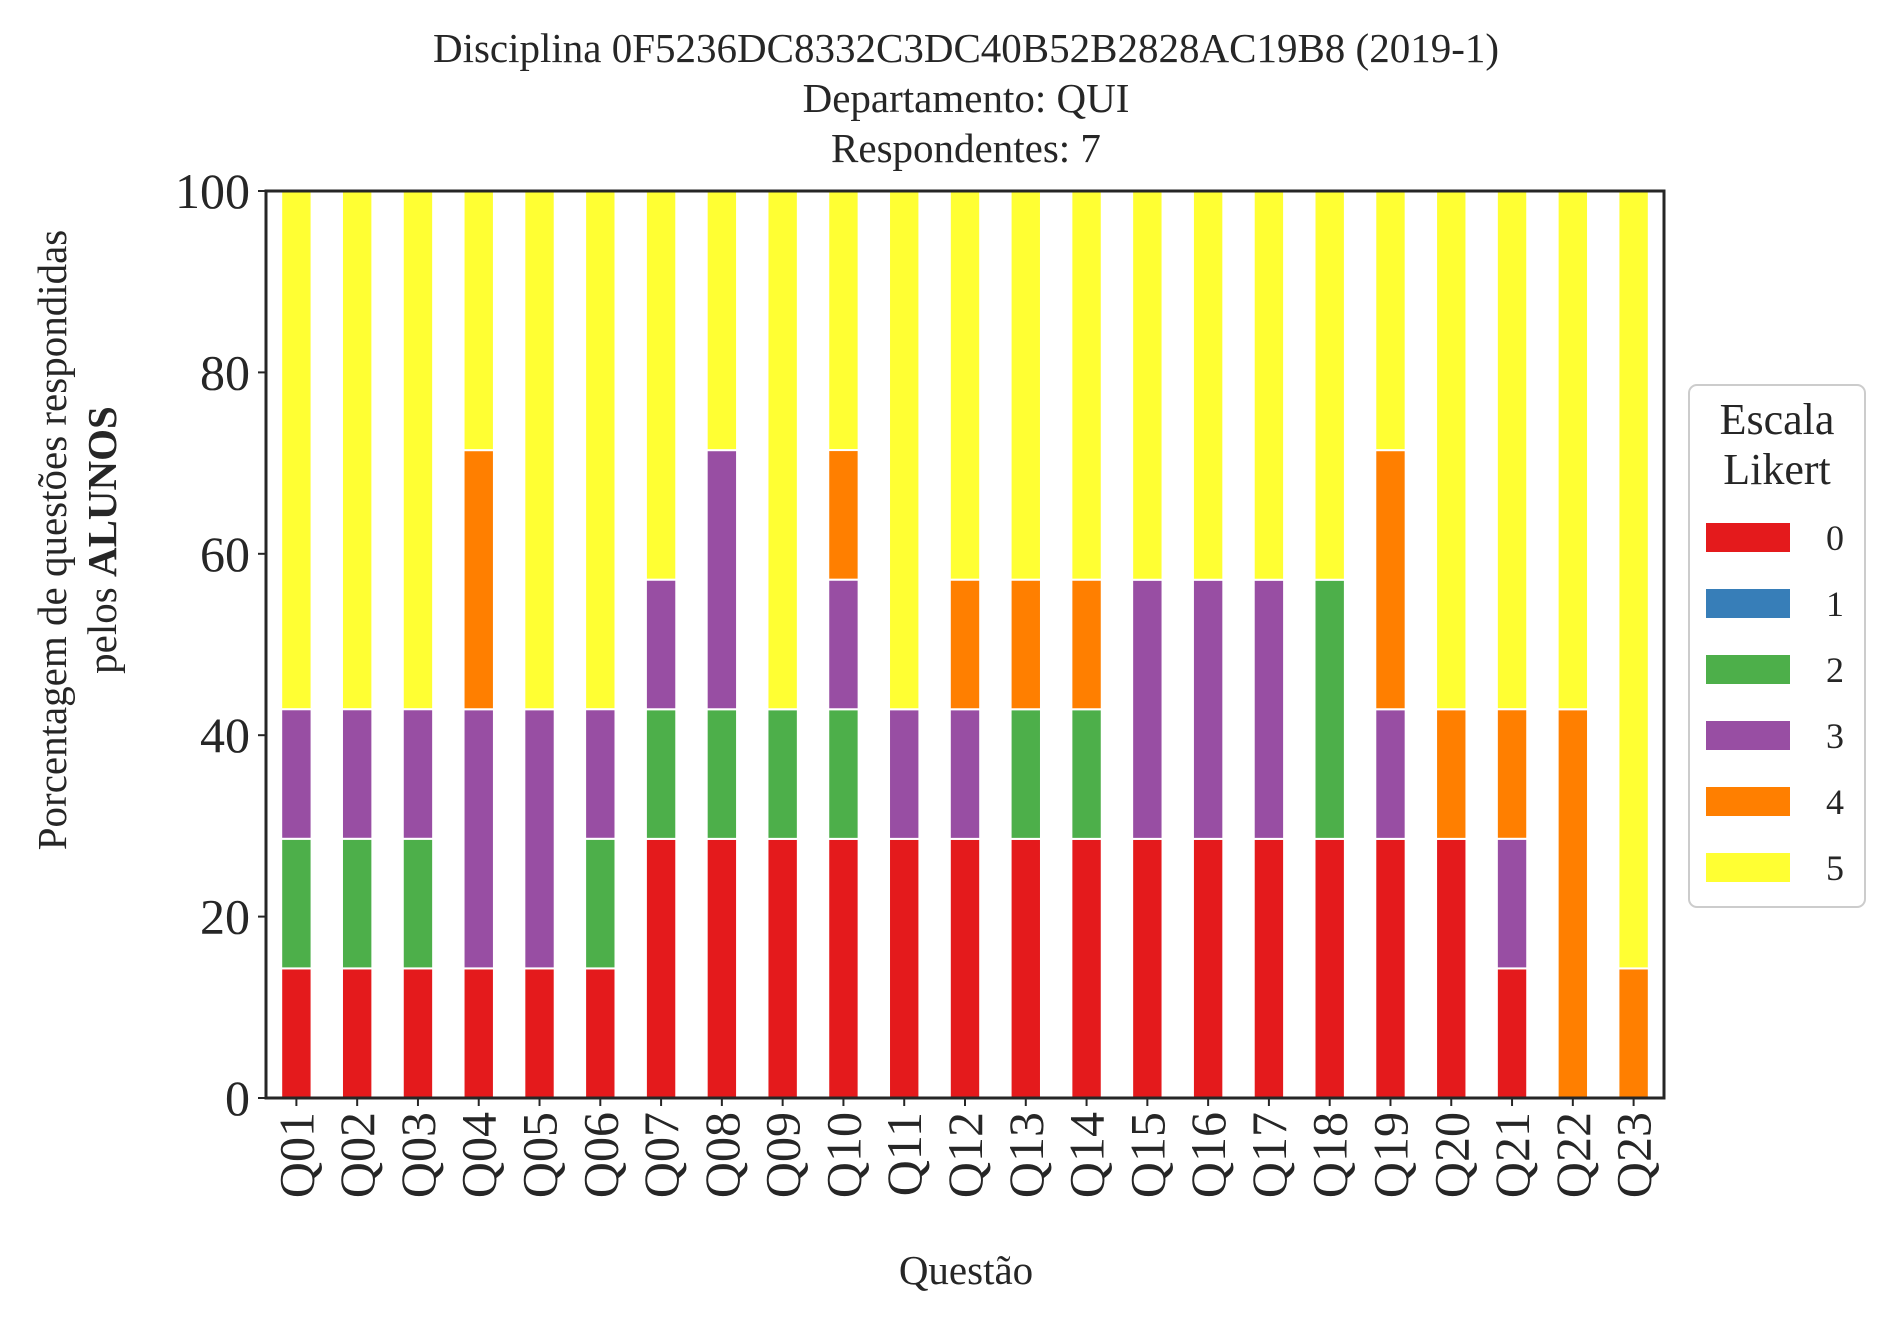 This screenshot has height=1323, width=1892. Describe the element at coordinates (966, 1270) in the screenshot. I see `x-axis-label: Questão` at that location.